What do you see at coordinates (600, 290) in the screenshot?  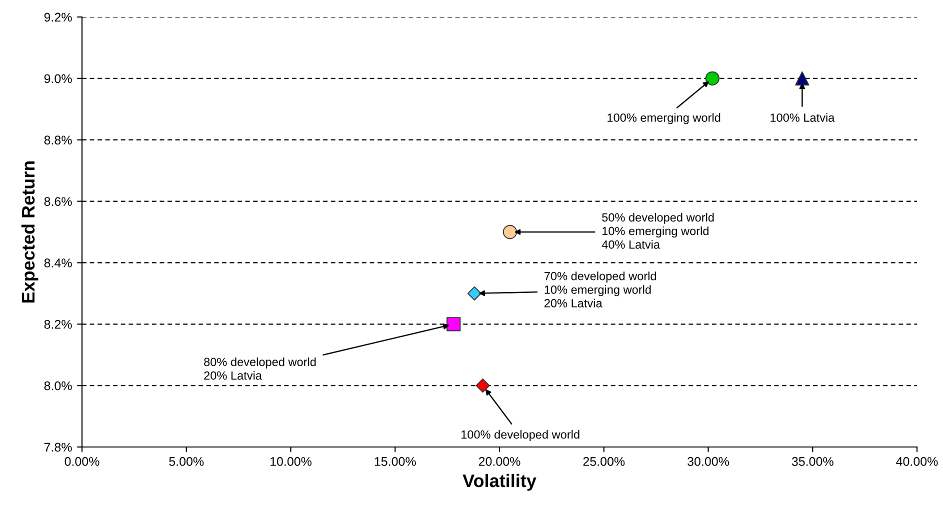 I see `annotation: 70% developed world 10% emerging world 20% Latvia` at bounding box center [600, 290].